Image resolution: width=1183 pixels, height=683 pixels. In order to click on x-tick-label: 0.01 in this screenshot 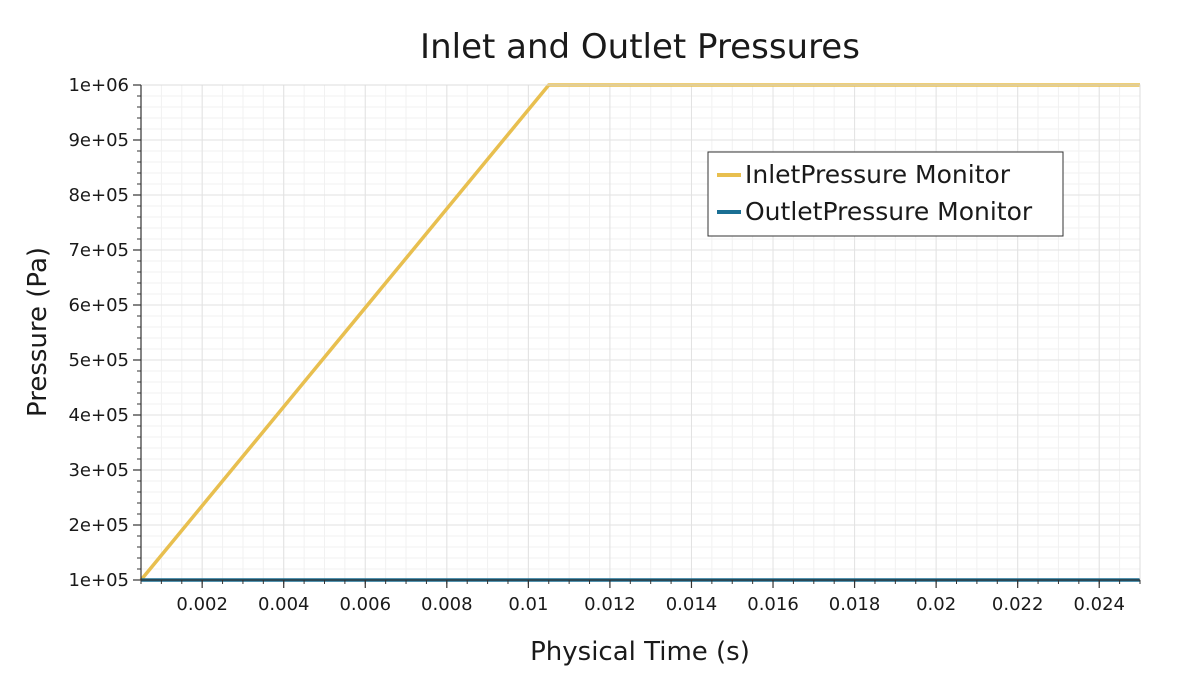, I will do `click(528, 604)`.